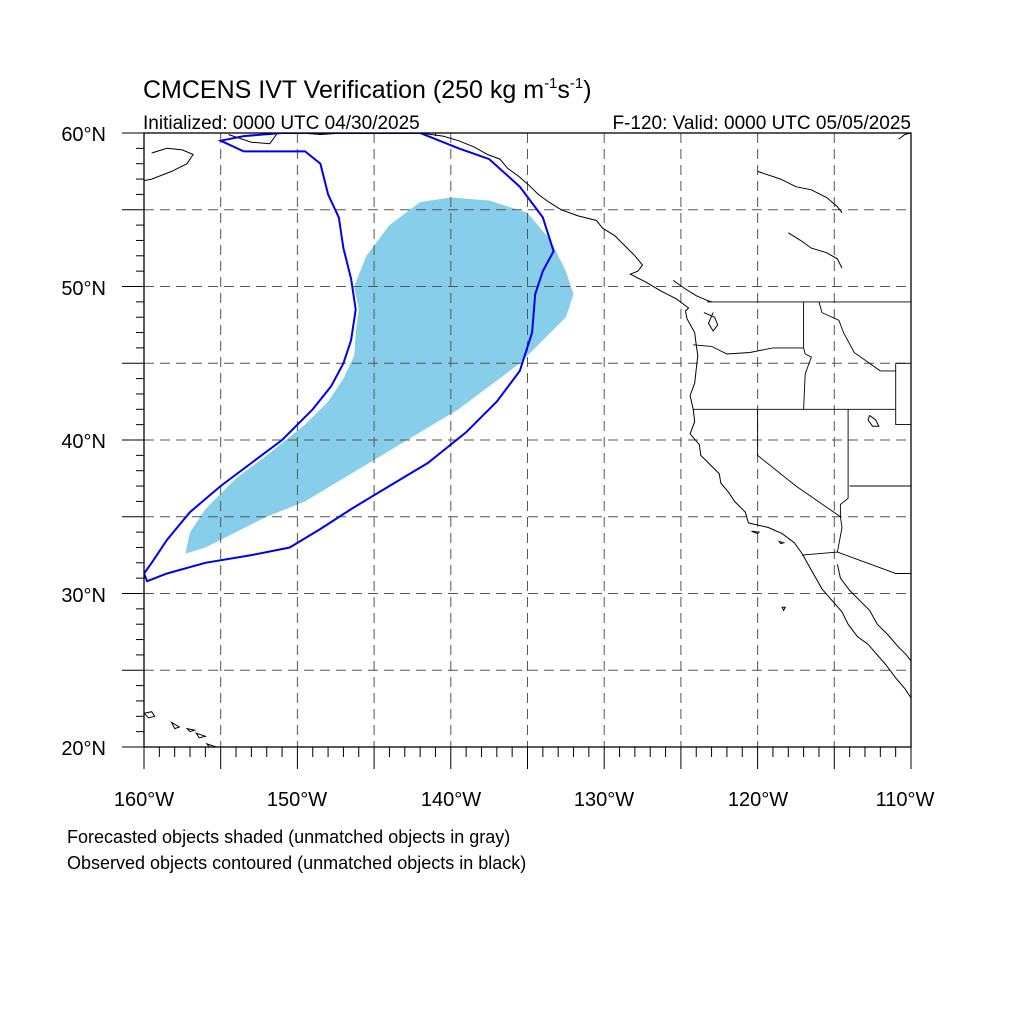 Image resolution: width=1024 pixels, height=1024 pixels. I want to click on lon-label-120w: 120°W, so click(758, 800).